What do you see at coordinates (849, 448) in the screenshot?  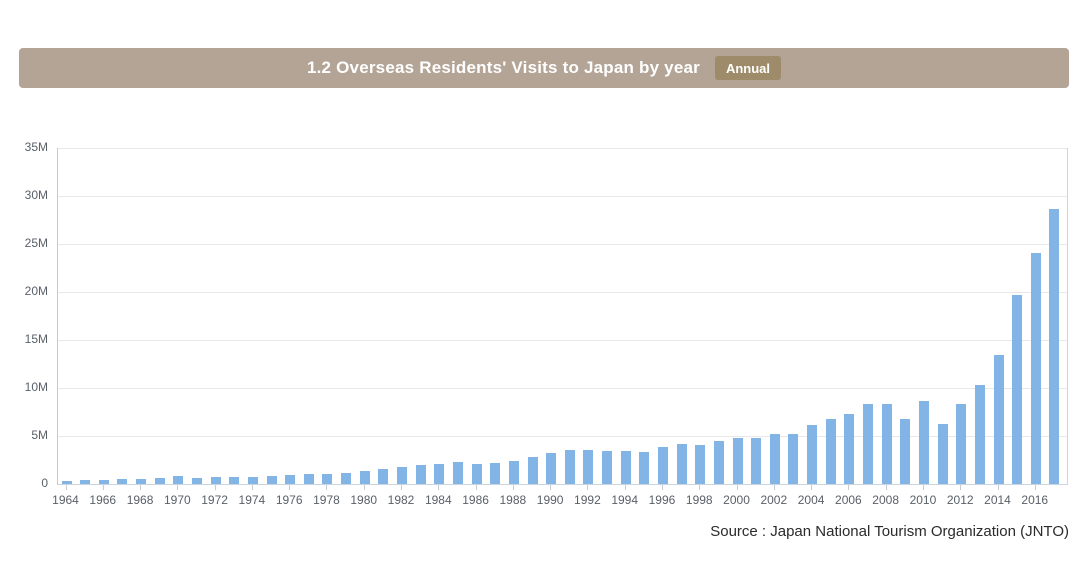 I see `bar-2006` at bounding box center [849, 448].